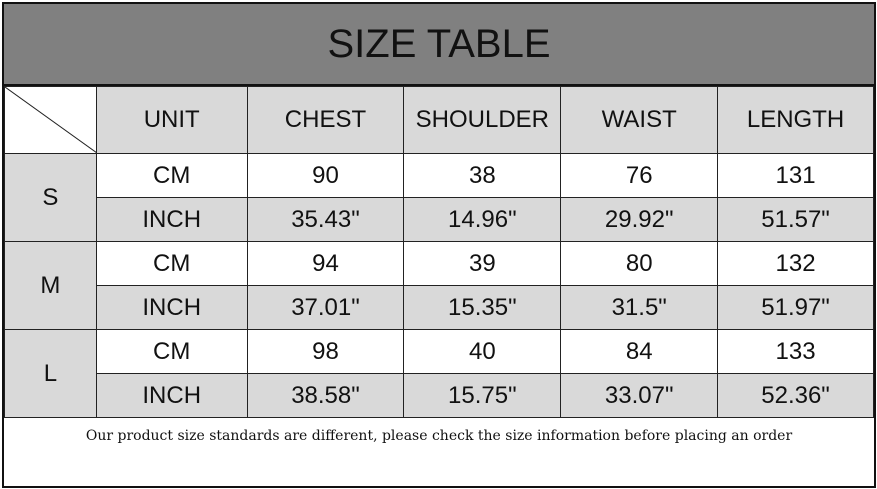  I want to click on length-cell: 131, so click(795, 175).